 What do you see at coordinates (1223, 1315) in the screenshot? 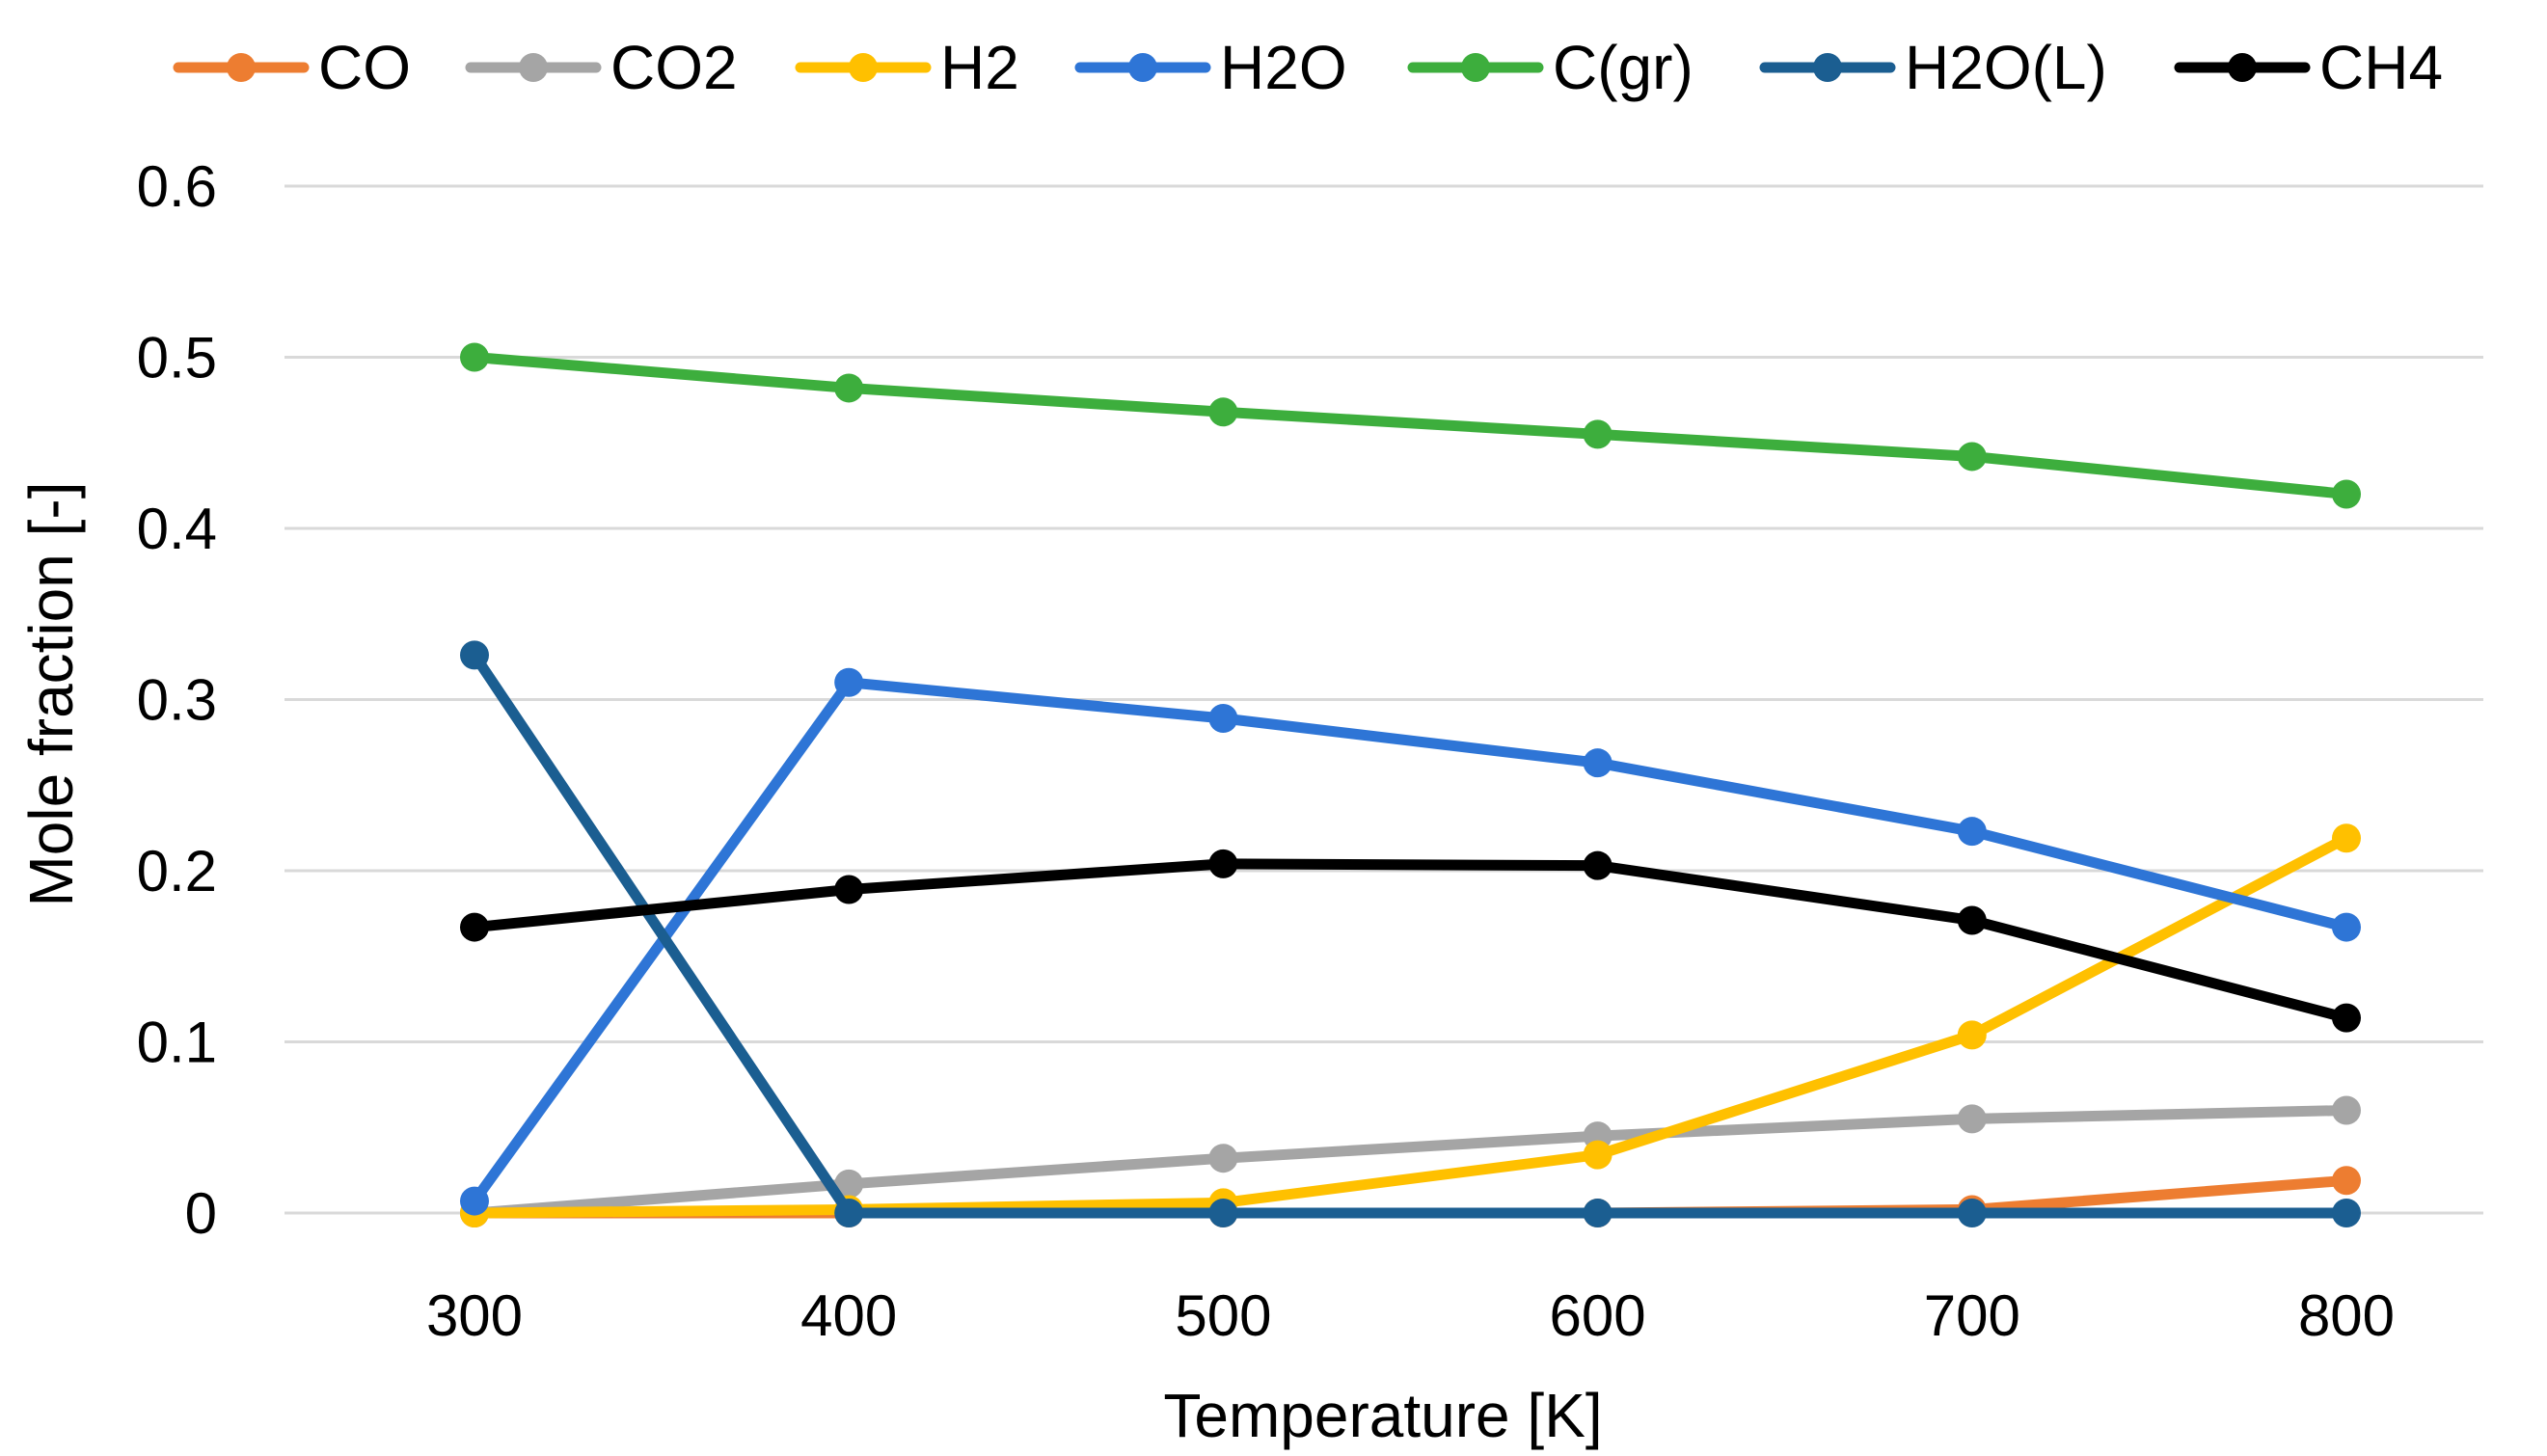
I see `x-tick-label: 500` at bounding box center [1223, 1315].